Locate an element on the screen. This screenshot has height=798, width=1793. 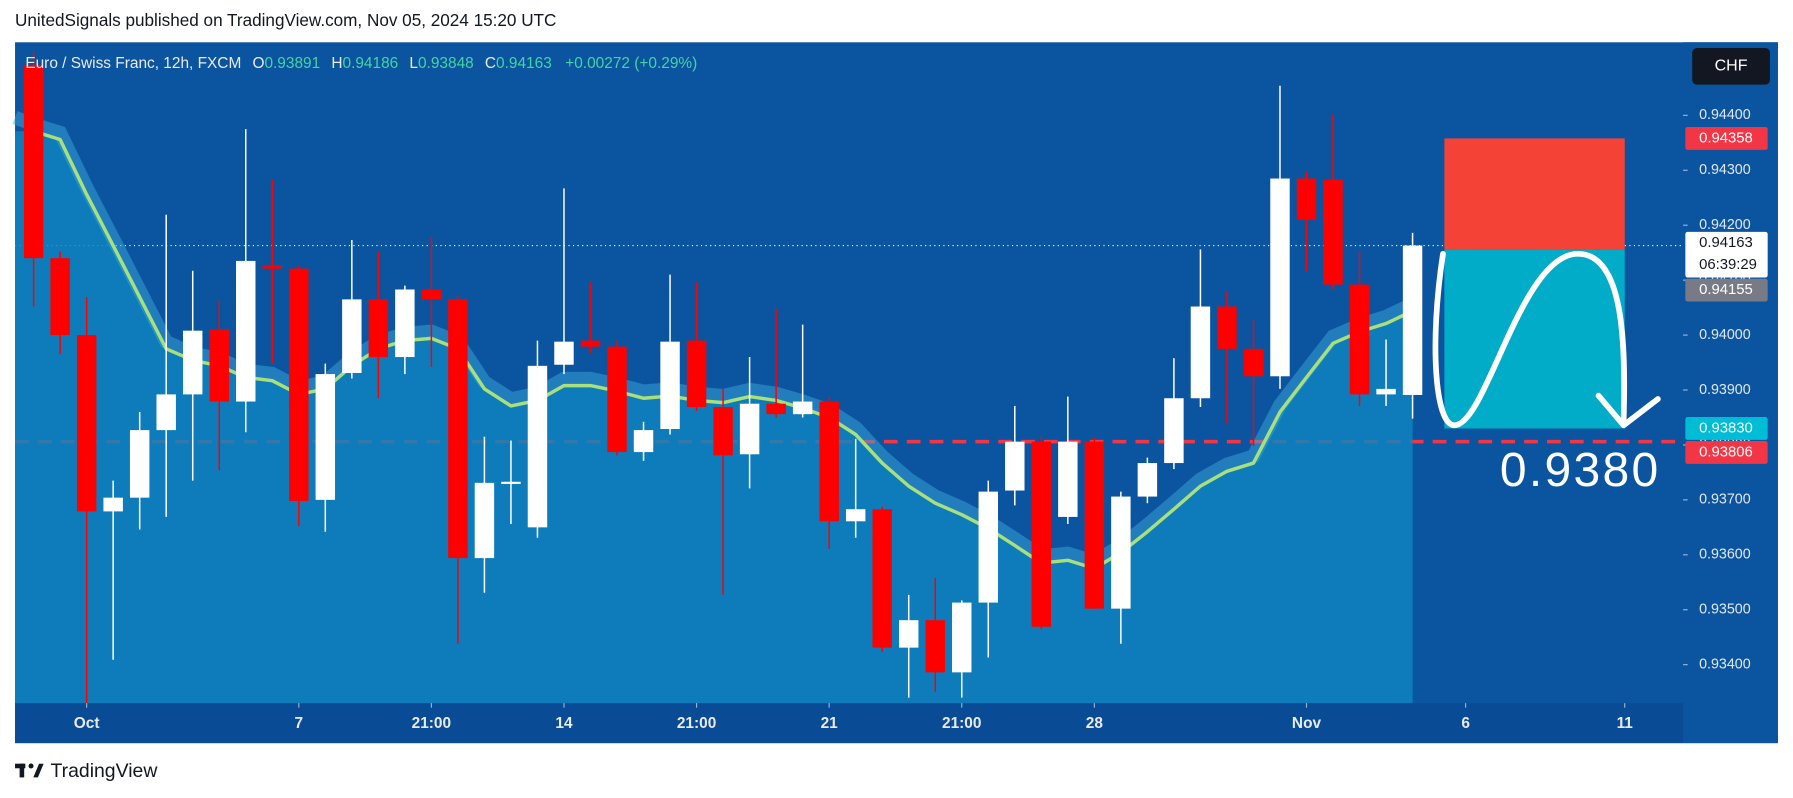
legend-value: 0.93891 is located at coordinates (292, 63).